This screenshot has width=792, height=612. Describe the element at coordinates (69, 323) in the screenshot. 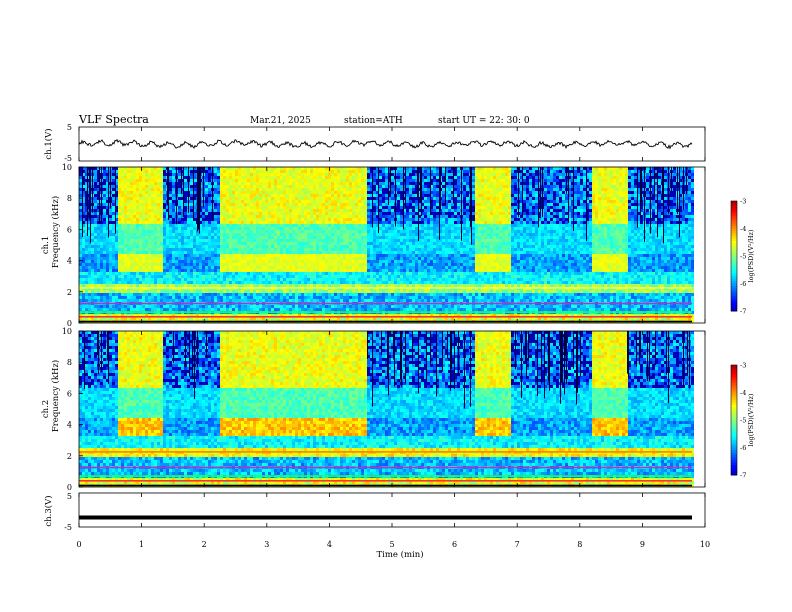

I see `ch1-spec-ytick-0: 0` at that location.